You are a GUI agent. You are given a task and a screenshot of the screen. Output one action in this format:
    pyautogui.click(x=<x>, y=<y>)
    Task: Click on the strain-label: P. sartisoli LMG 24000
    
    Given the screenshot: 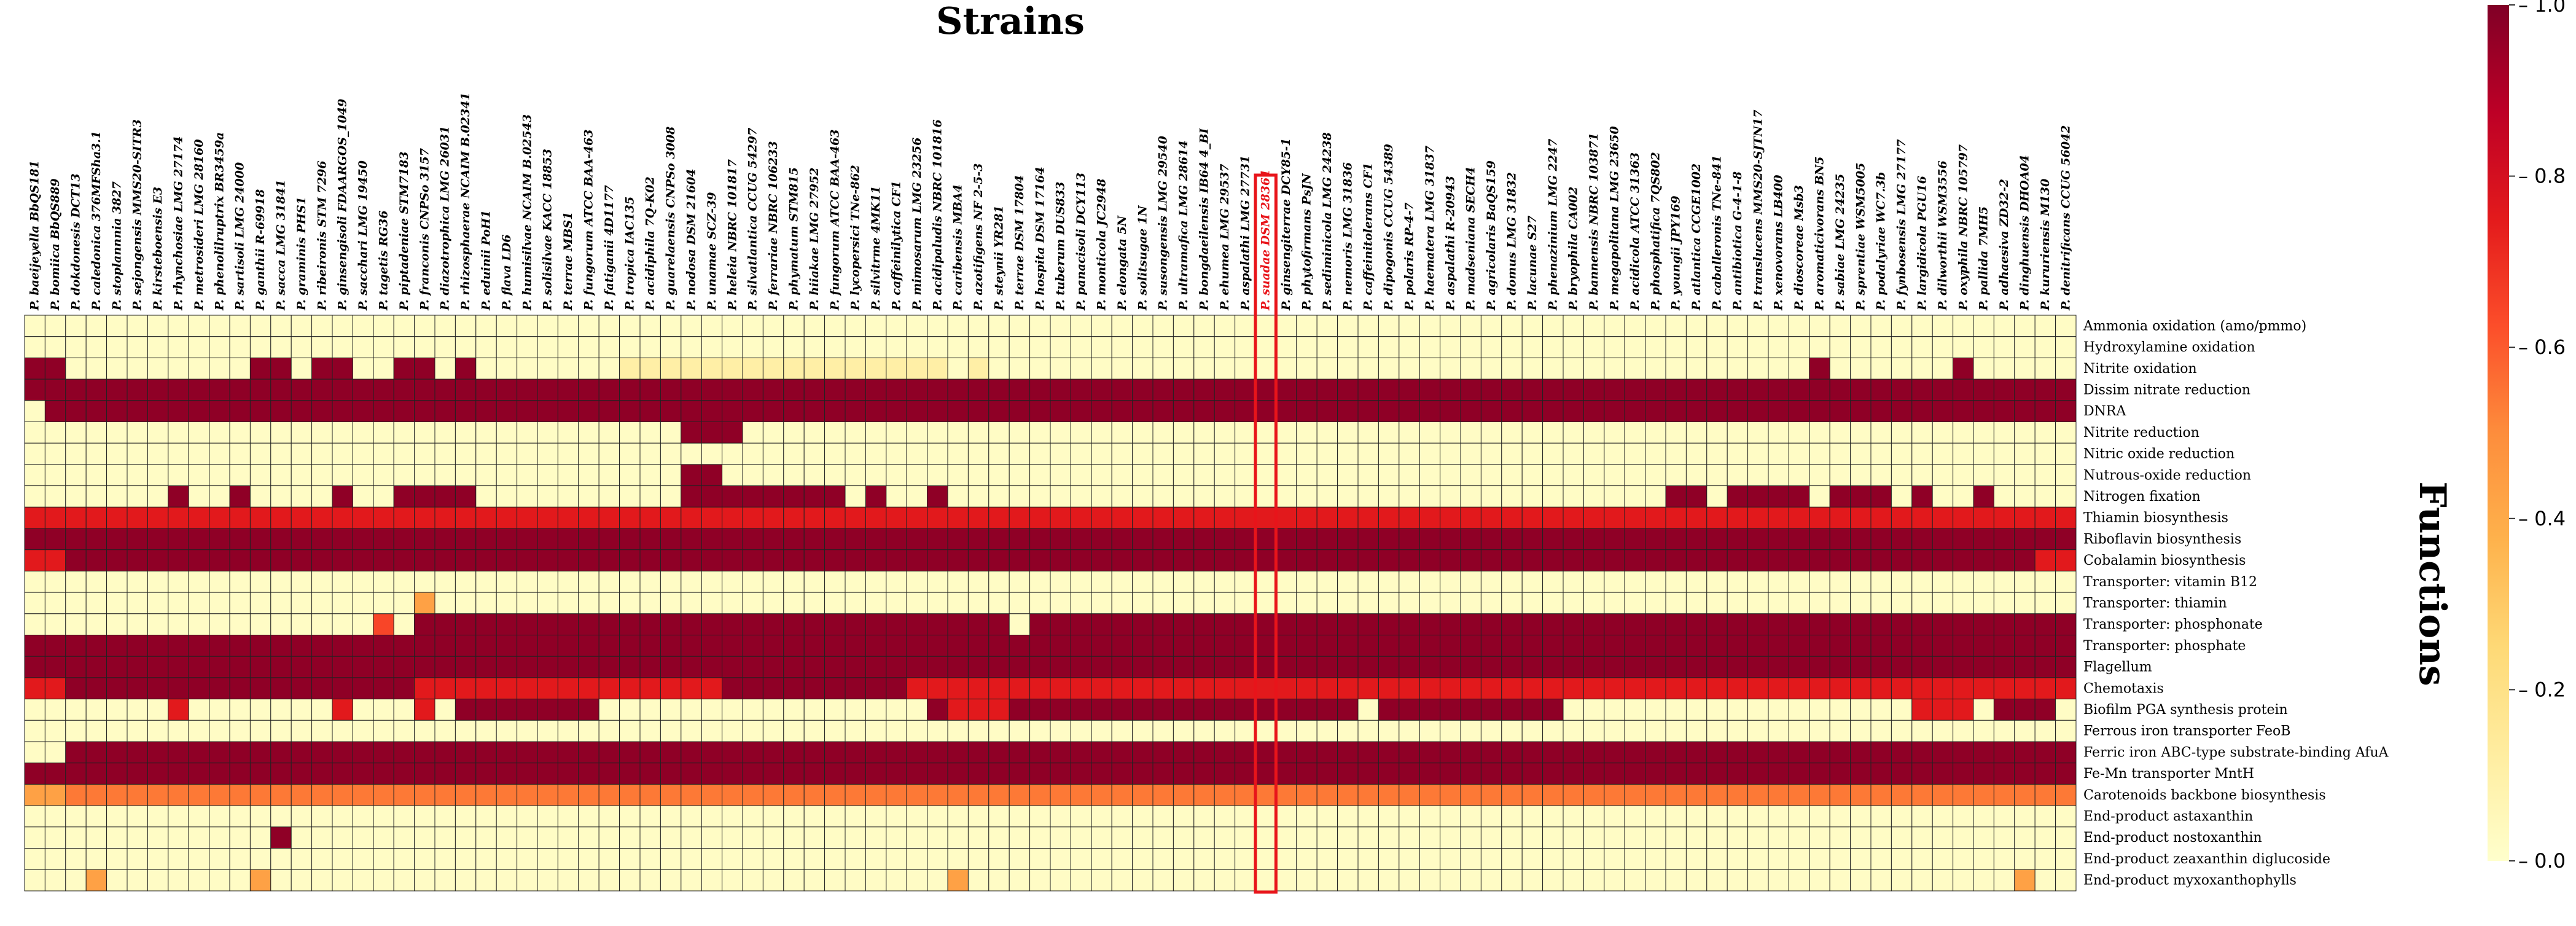 What is the action you would take?
    pyautogui.click(x=240, y=237)
    